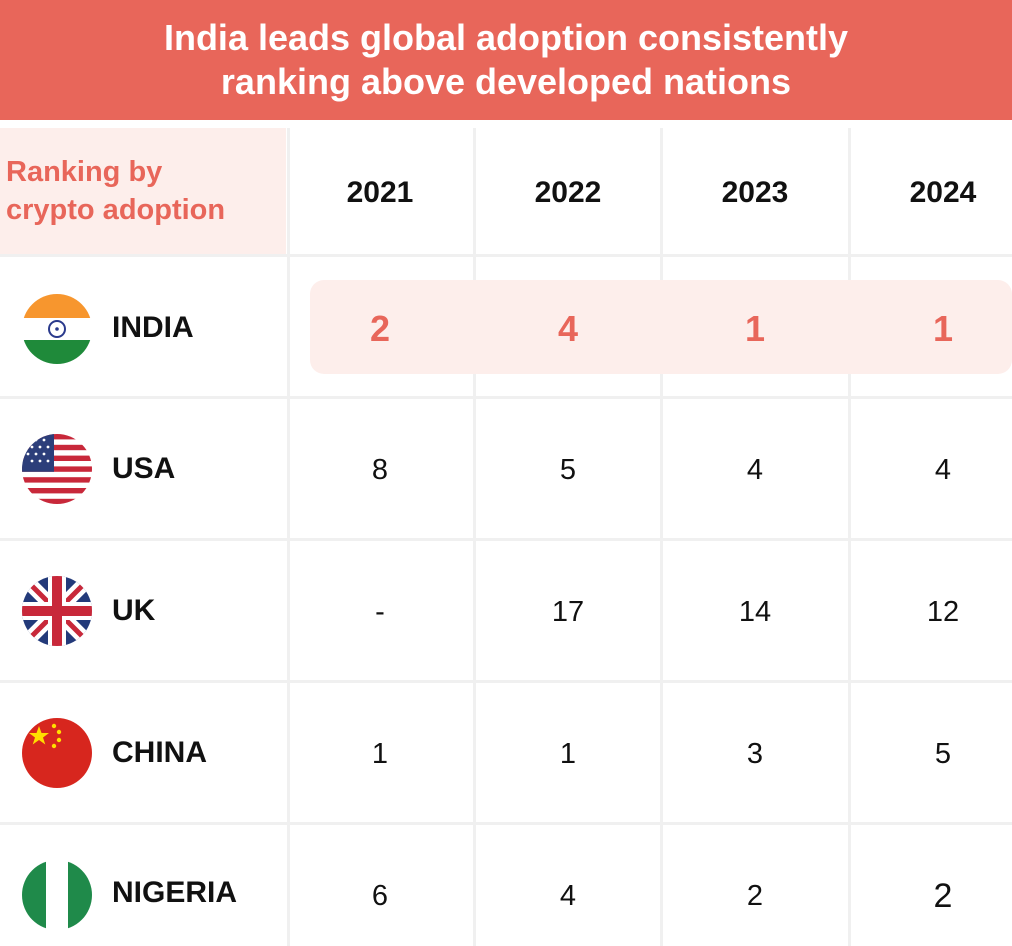  I want to click on table-cell: -, so click(380, 611).